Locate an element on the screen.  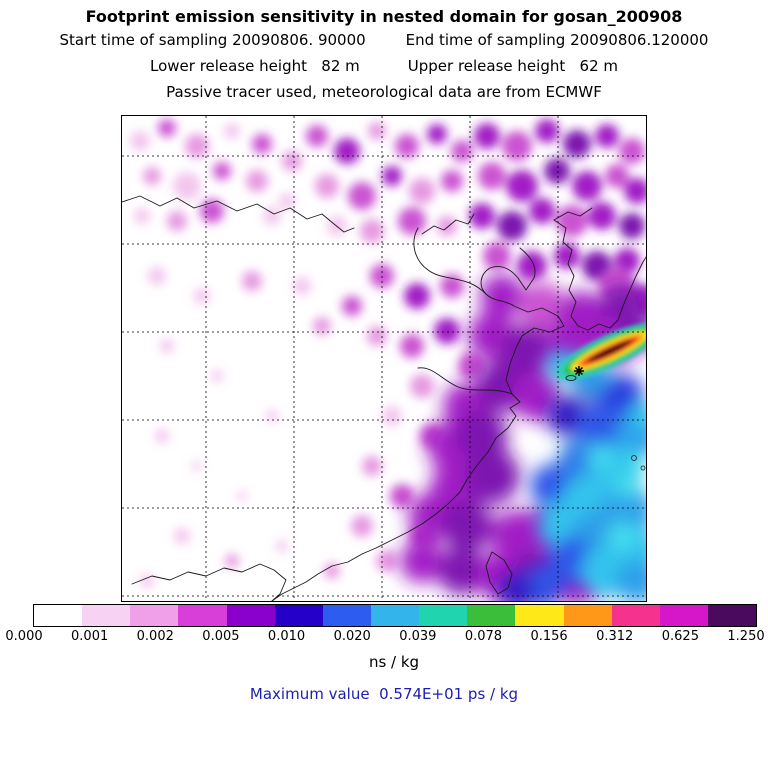
units-label: ns / kg is located at coordinates (394, 662).